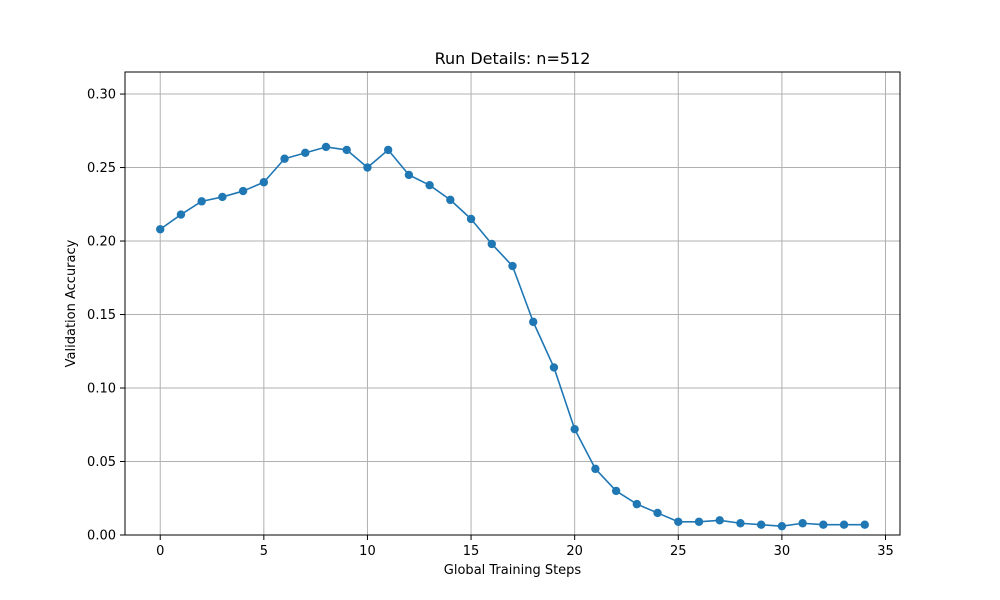 The height and width of the screenshot is (600, 1000). What do you see at coordinates (885, 551) in the screenshot?
I see `x-tick-label: 35` at bounding box center [885, 551].